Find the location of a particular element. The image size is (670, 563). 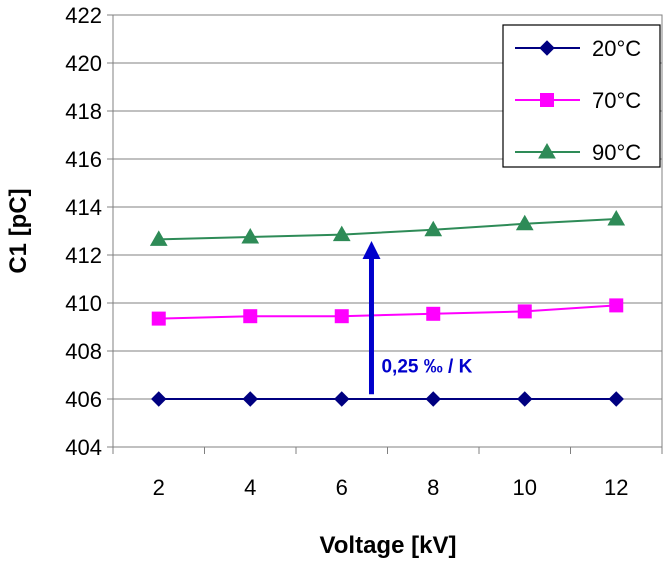

x-tick-label: 8 is located at coordinates (433, 487).